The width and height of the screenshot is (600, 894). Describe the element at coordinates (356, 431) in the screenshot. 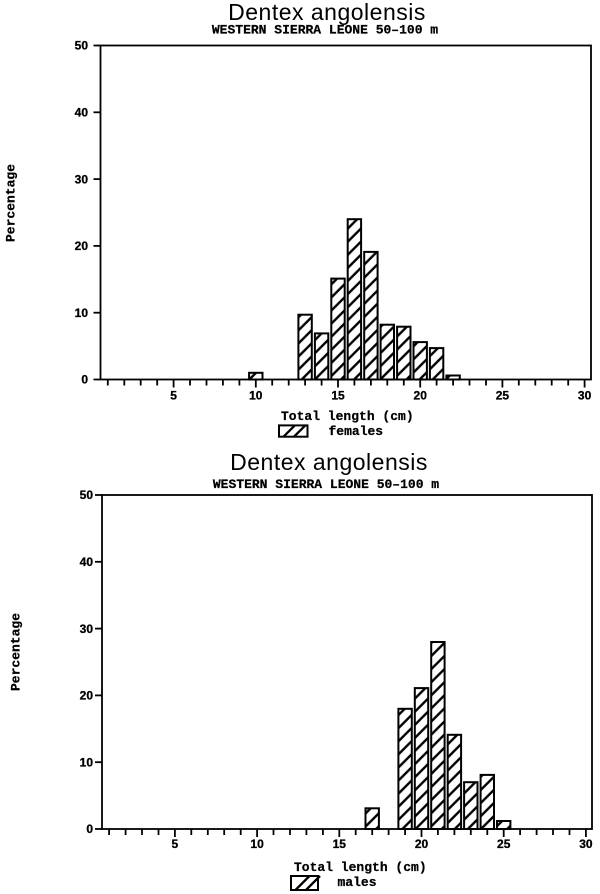

I see `svg-text: females` at that location.